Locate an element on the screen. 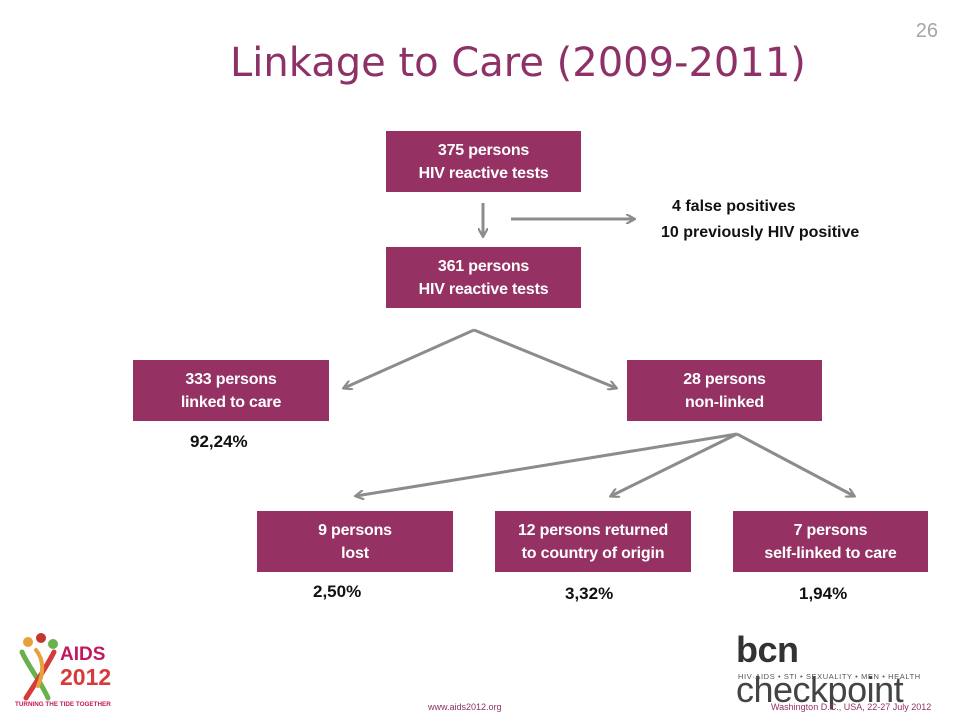  linked-box-line1: 333 persons is located at coordinates (231, 379).